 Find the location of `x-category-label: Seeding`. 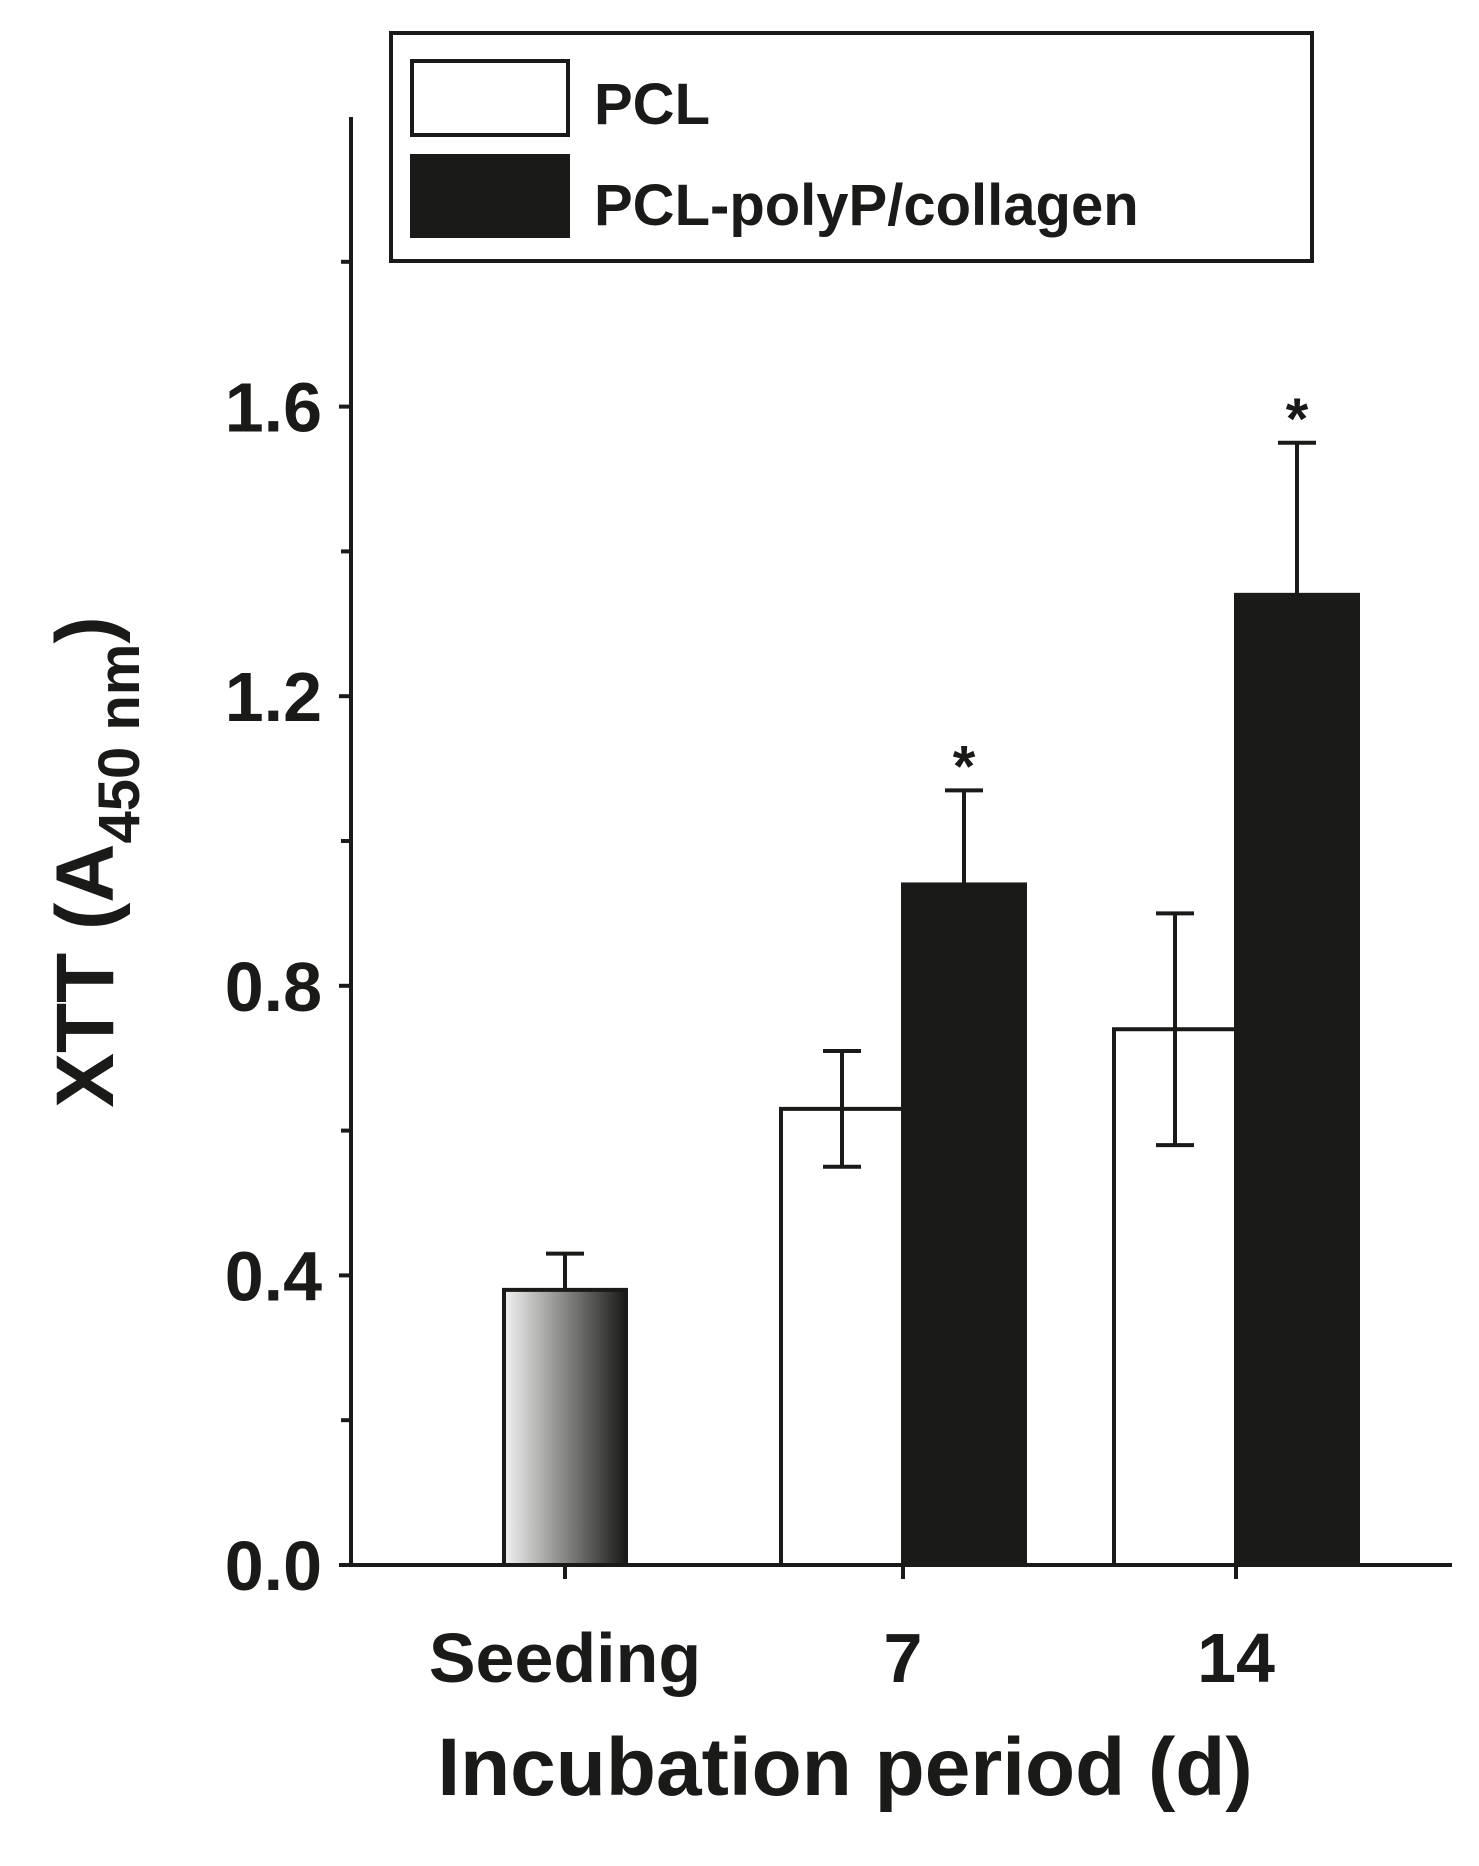

x-category-label: Seeding is located at coordinates (565, 1658).